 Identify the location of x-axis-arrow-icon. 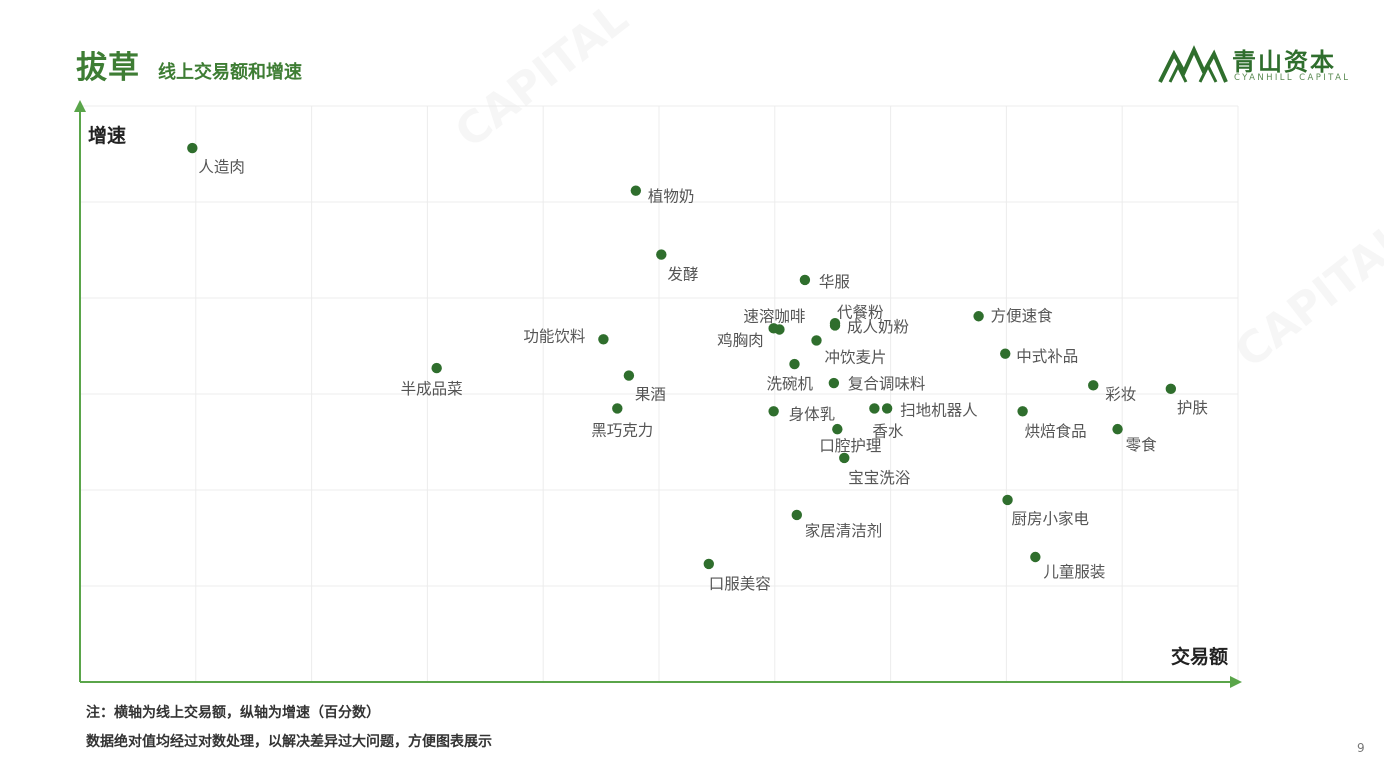
(1236, 682).